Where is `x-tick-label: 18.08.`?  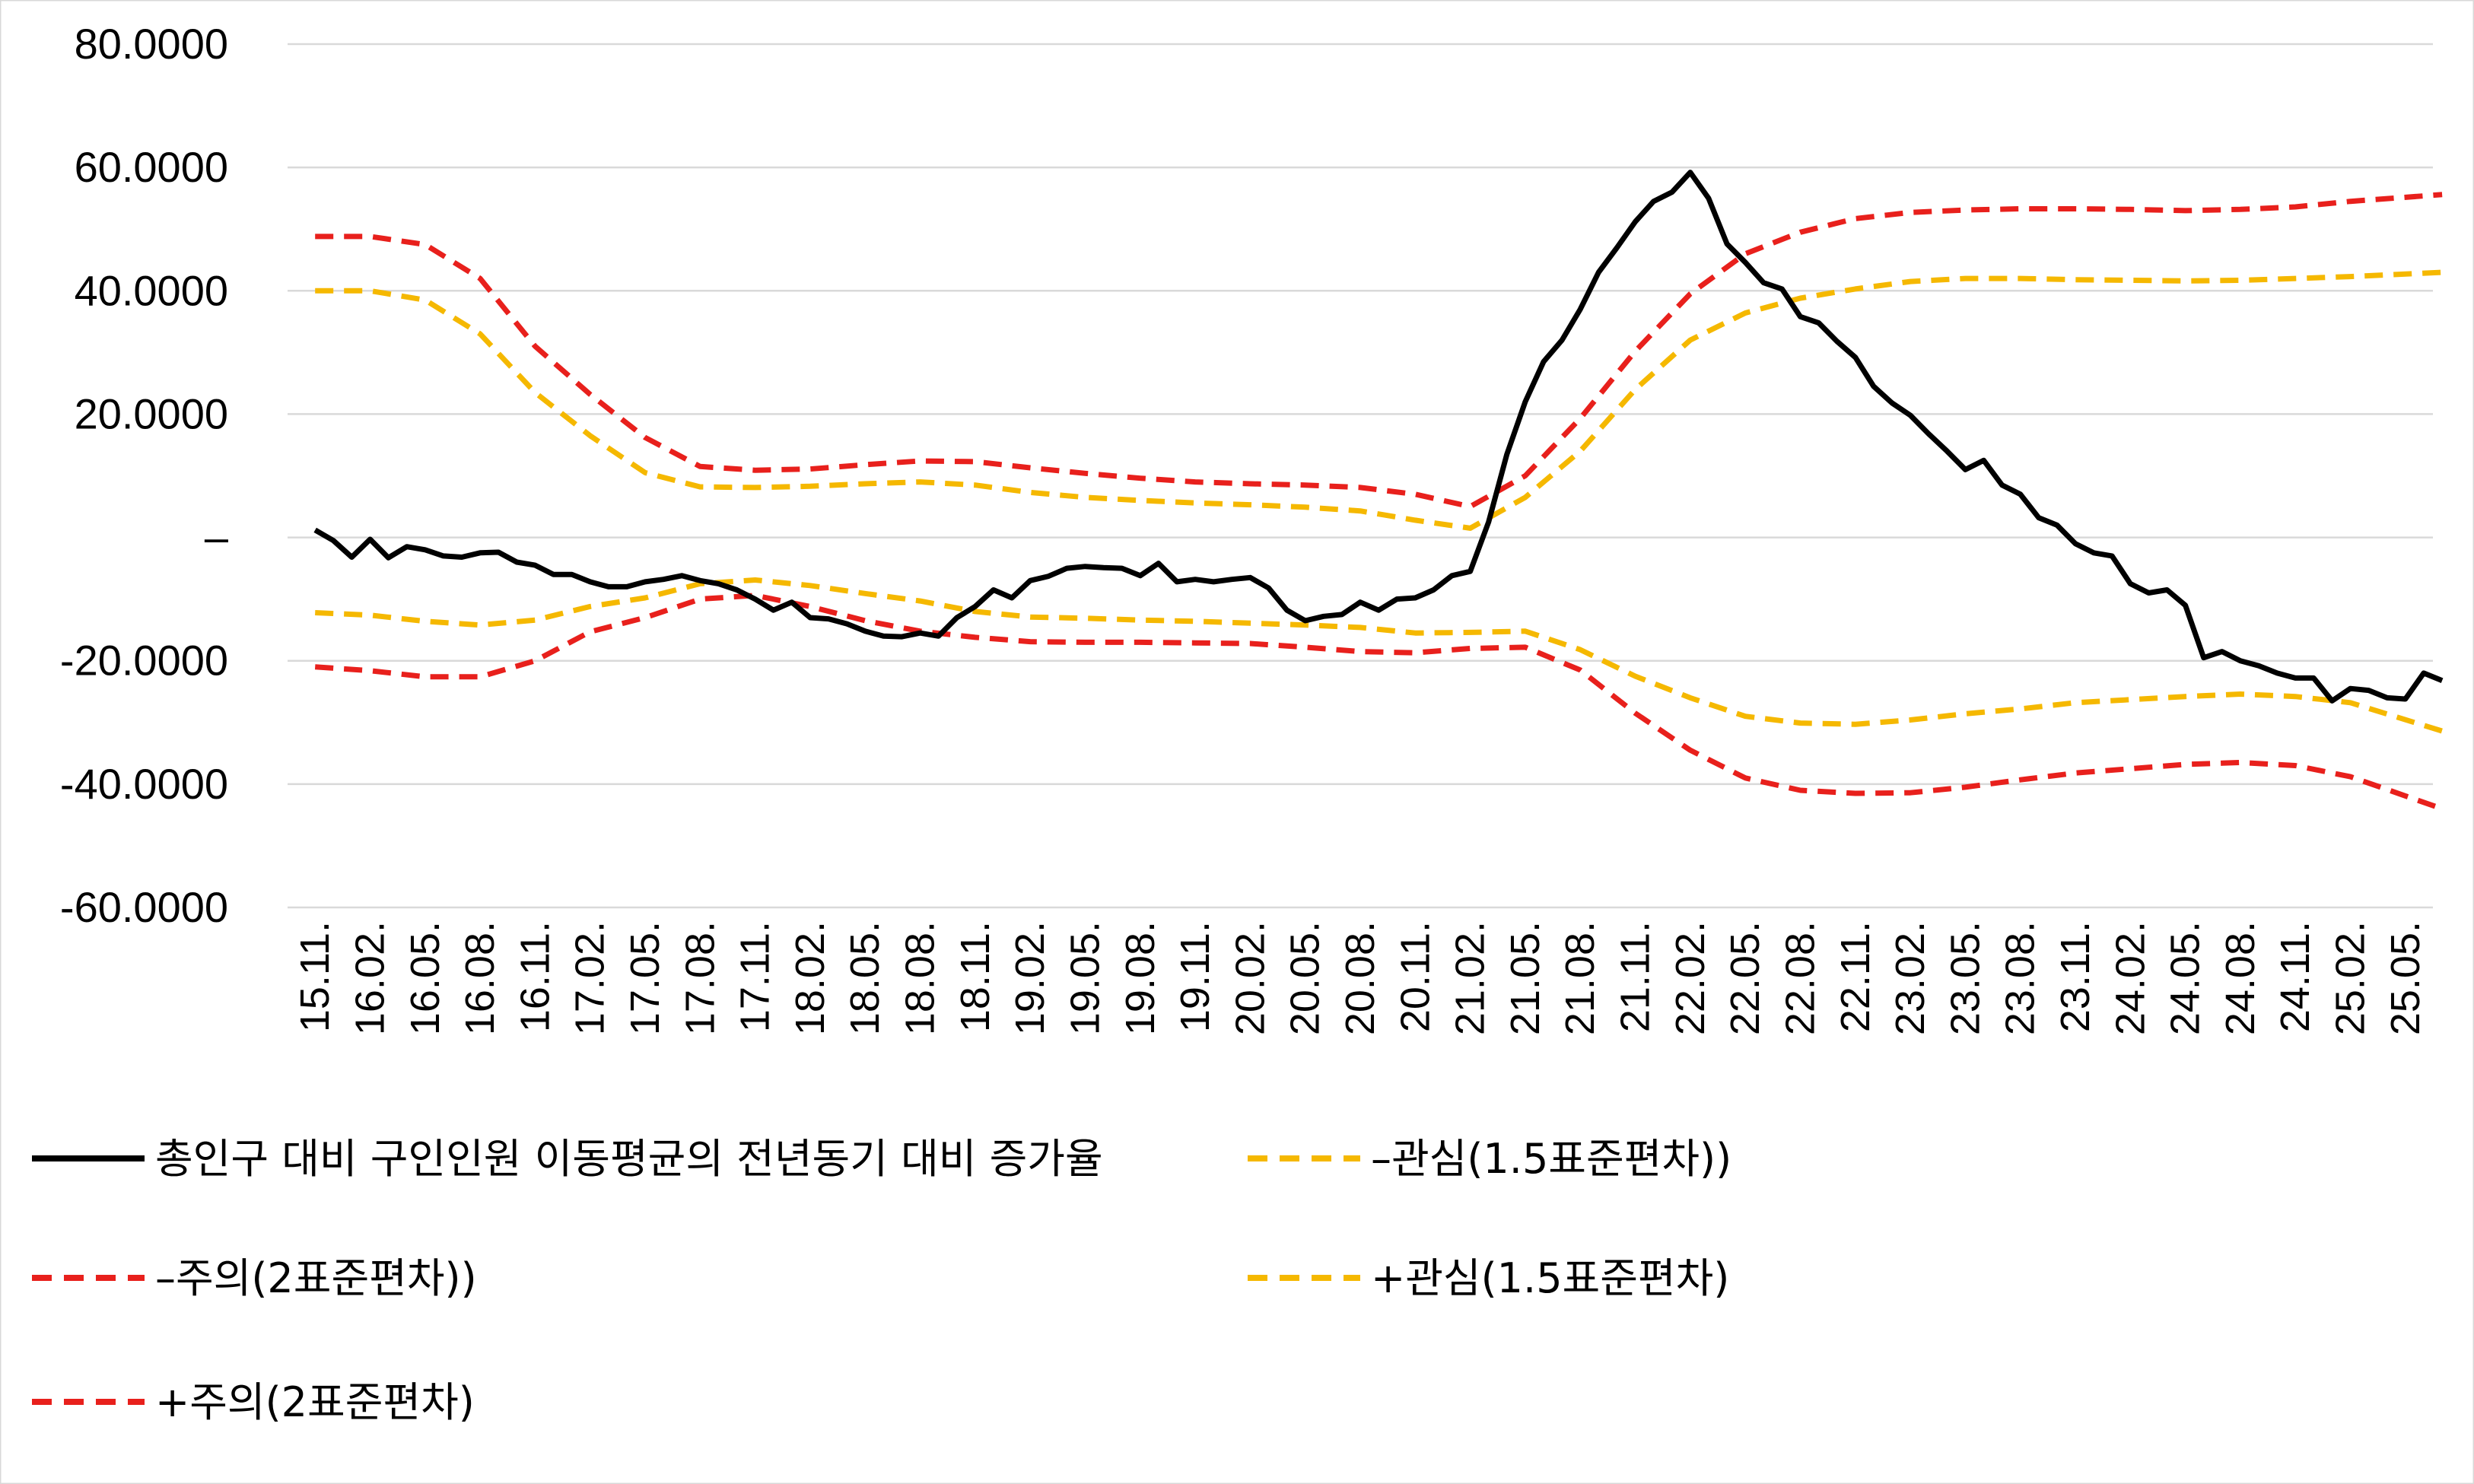 x-tick-label: 18.08. is located at coordinates (920, 978).